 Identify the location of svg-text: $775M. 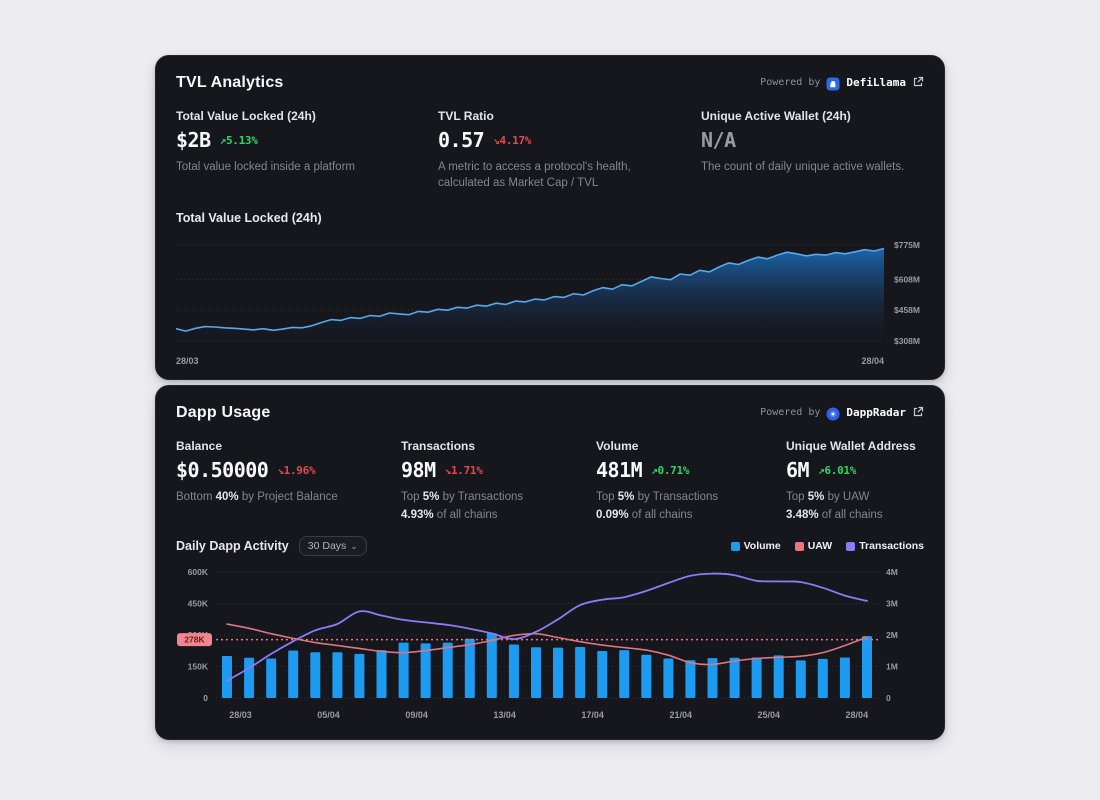
(907, 245).